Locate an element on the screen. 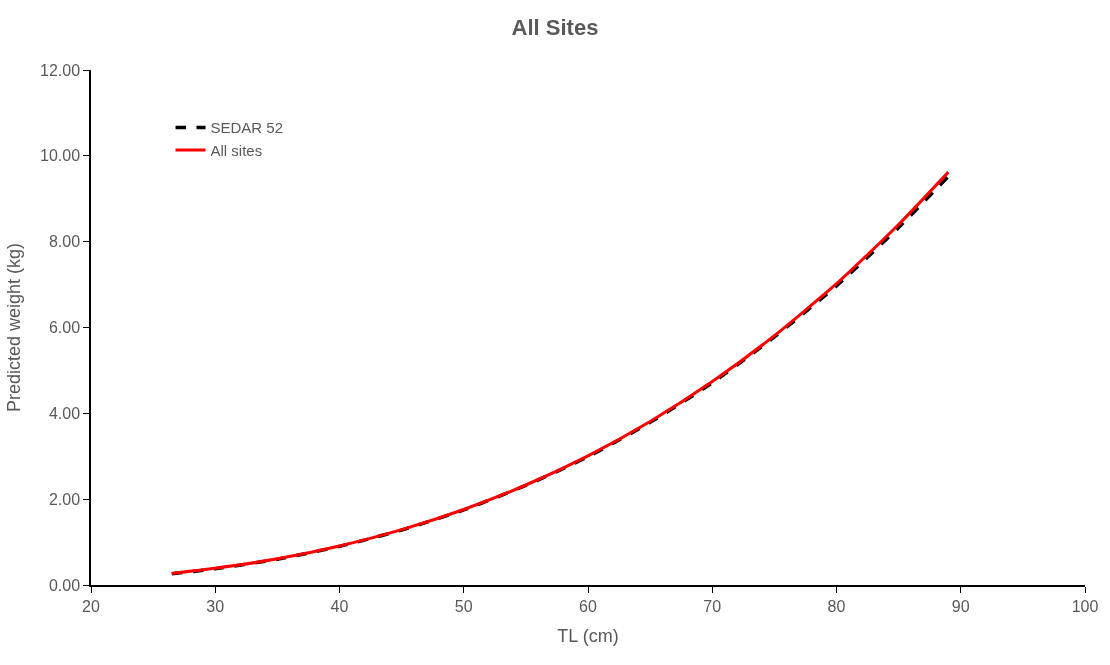  legend-label: SEDAR 52 is located at coordinates (247, 128).